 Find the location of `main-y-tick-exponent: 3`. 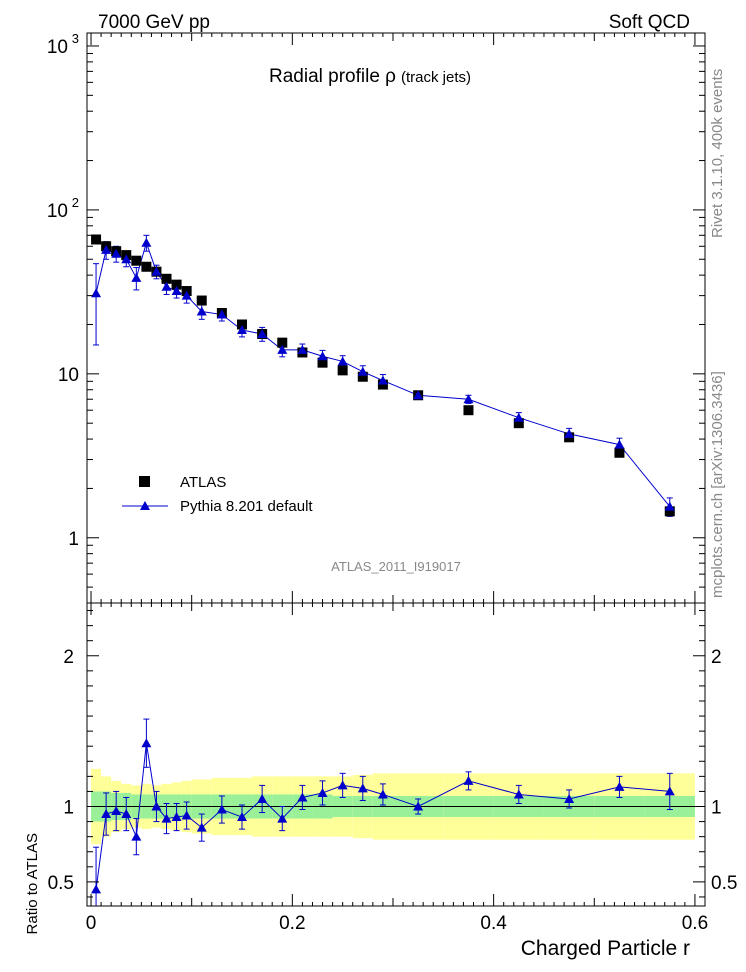

main-y-tick-exponent: 3 is located at coordinates (75, 38).